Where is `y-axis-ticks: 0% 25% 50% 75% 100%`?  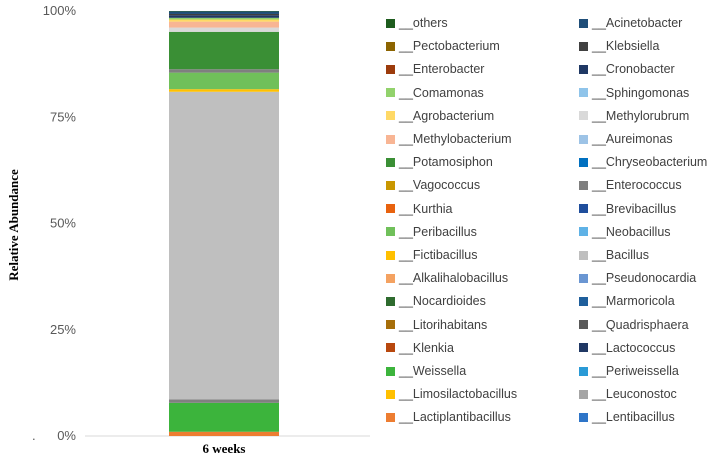 y-axis-ticks: 0% 25% 50% 75% 100% is located at coordinates (60, 223).